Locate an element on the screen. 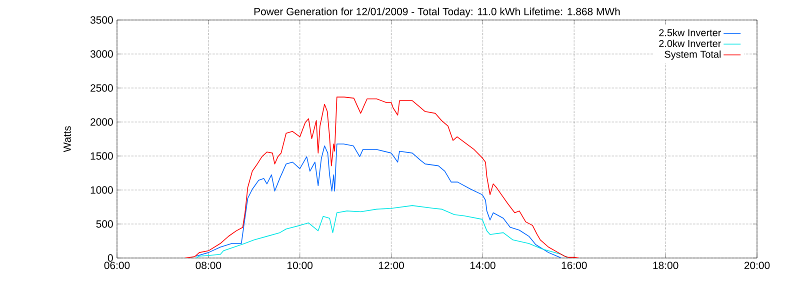 The width and height of the screenshot is (800, 300). y-tick-label: 3500 is located at coordinates (101, 20).